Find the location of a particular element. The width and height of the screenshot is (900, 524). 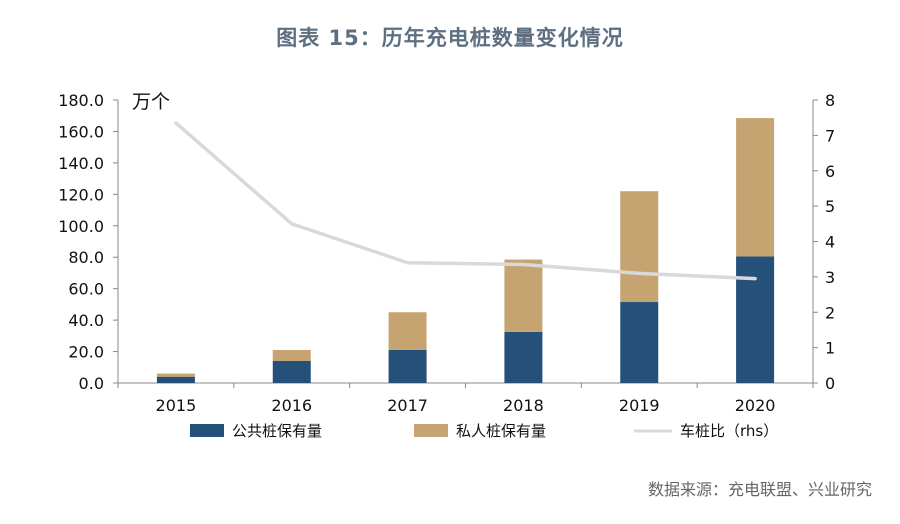

x-axis-tick-label: 2018 is located at coordinates (523, 405).